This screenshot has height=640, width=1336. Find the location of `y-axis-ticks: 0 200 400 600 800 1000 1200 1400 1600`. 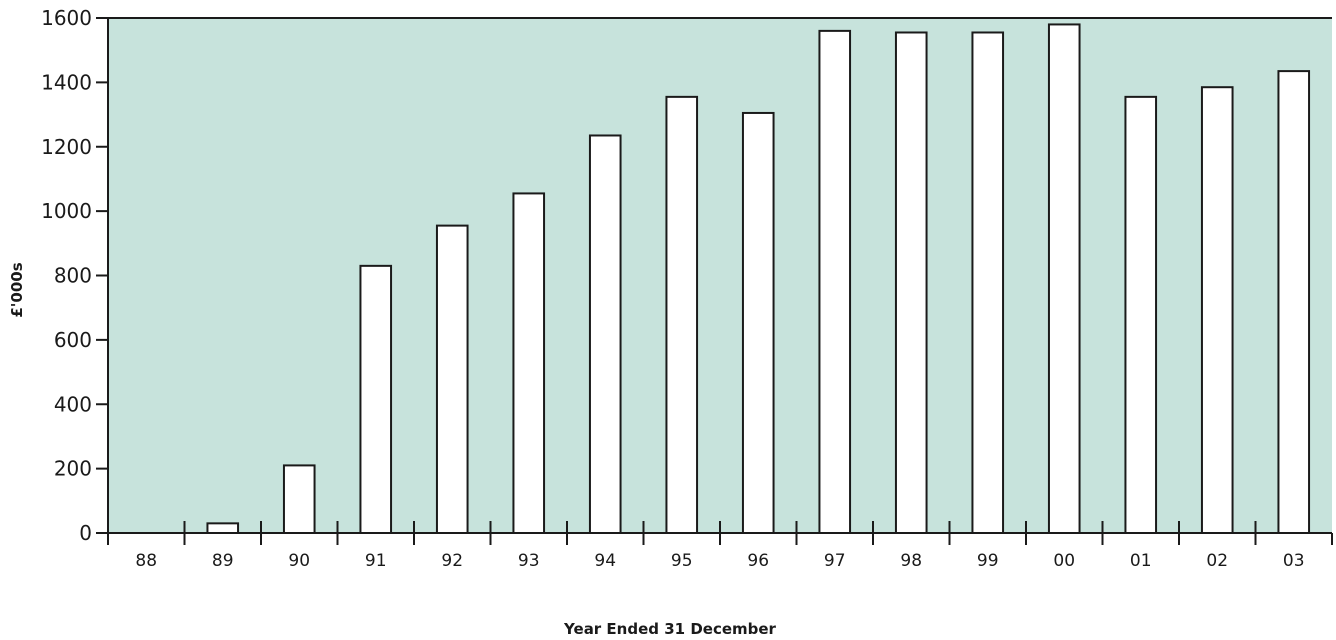

y-axis-ticks: 0 200 400 600 800 1000 1200 1400 1600 is located at coordinates (74, 275).